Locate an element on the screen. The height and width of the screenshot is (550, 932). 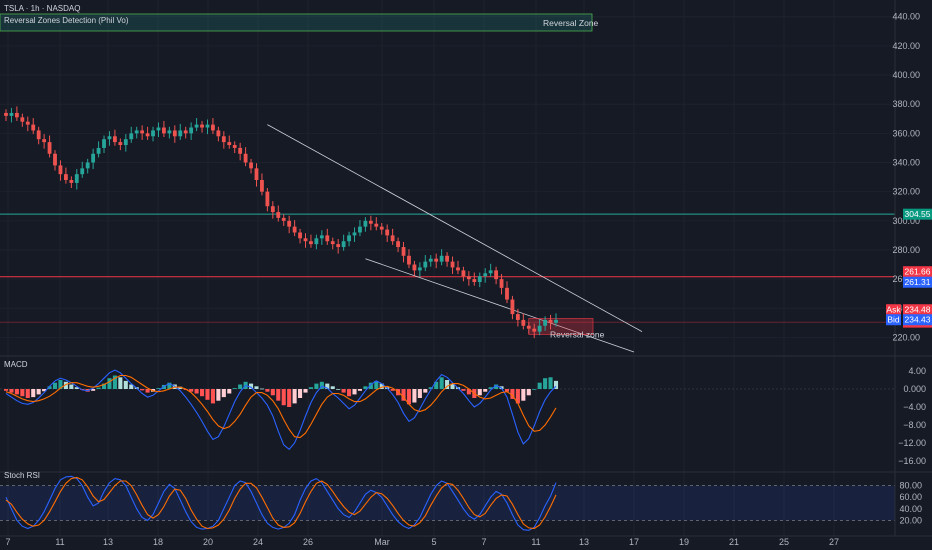
macd-pane is located at coordinates (447, 410).